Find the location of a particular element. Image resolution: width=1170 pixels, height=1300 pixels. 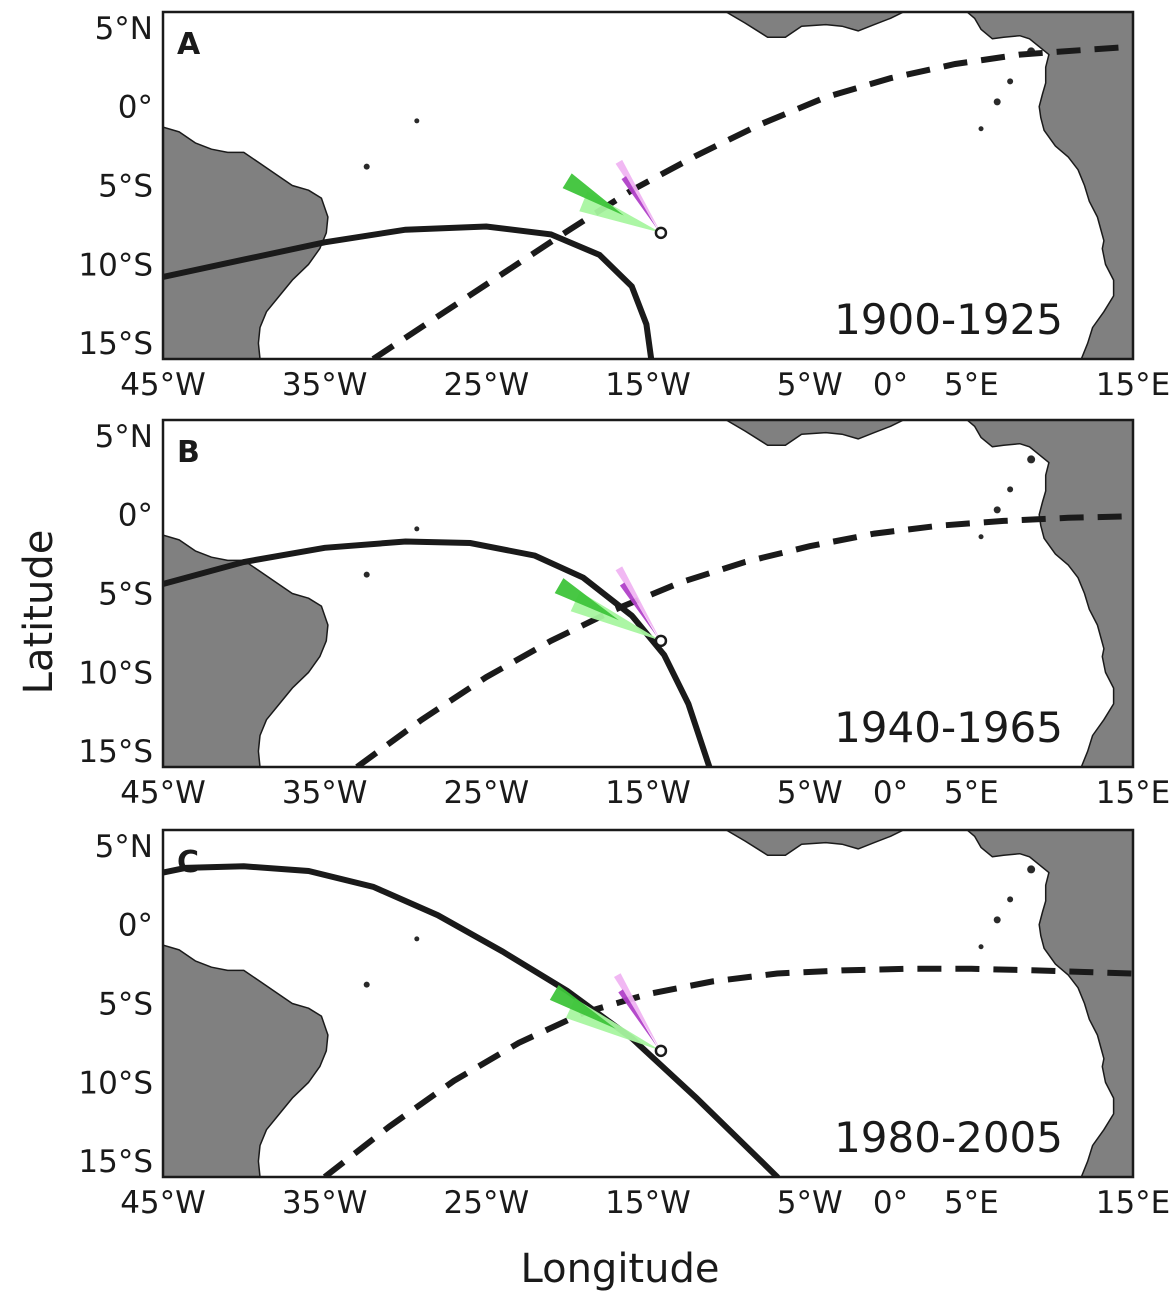

panel-letter: B is located at coordinates (188, 452).